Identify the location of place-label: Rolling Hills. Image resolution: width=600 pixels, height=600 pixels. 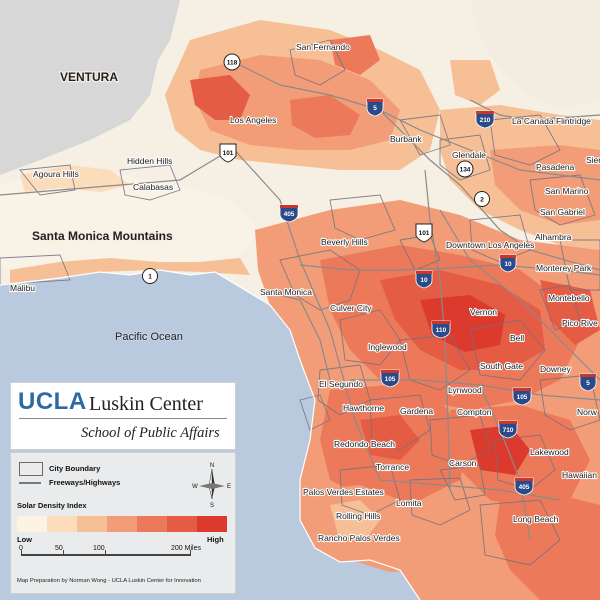
(358, 516).